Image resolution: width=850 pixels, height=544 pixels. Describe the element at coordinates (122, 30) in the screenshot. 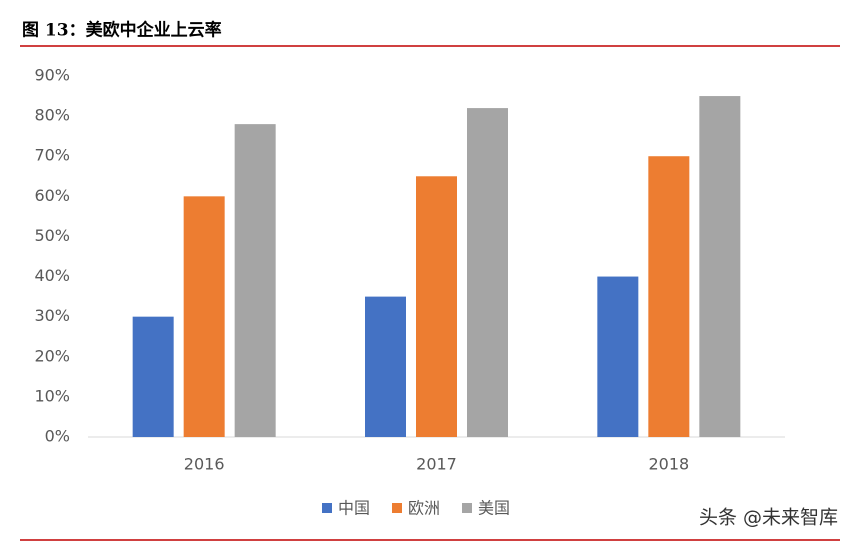

I see `chart-title: 图 13：美欧中企业上云率` at that location.